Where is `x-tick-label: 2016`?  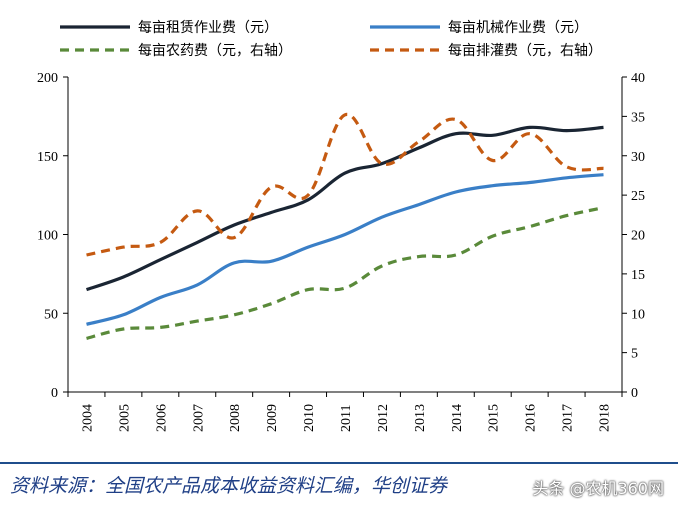 x-tick-label: 2016 is located at coordinates (531, 418).